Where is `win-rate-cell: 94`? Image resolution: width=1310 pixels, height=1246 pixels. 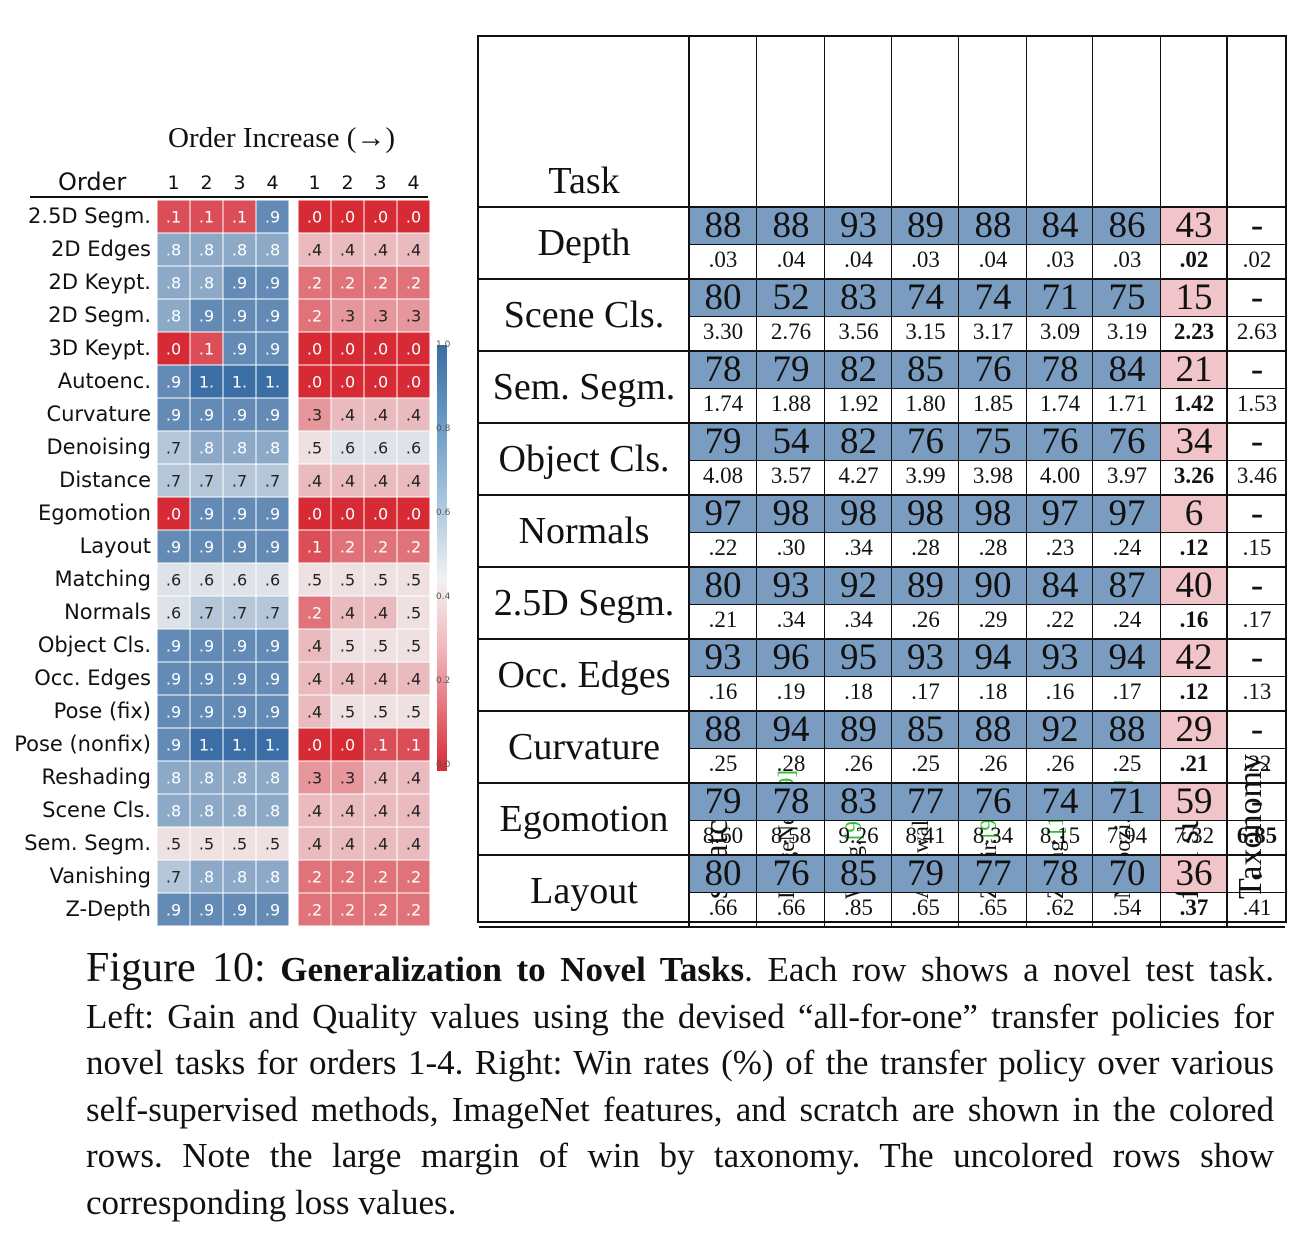 win-rate-cell: 94 is located at coordinates (791, 730).